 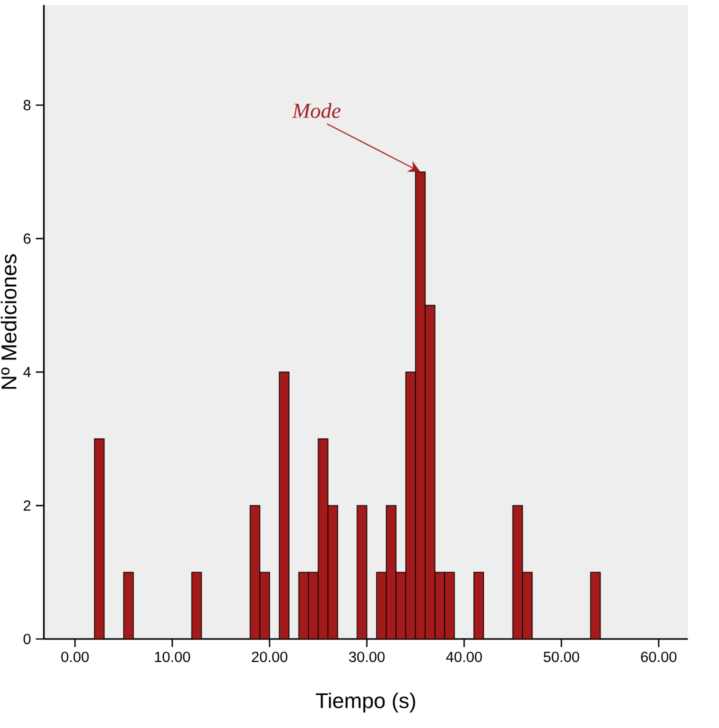 I want to click on y-tick-label: 6, so click(x=27, y=238).